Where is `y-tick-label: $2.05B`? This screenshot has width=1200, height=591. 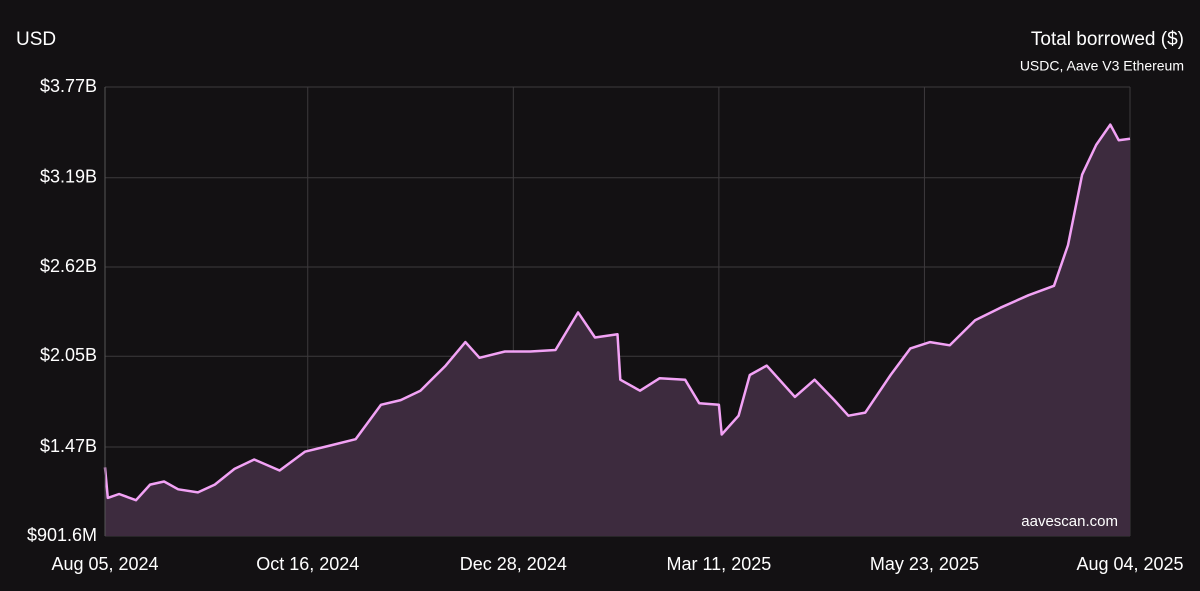
y-tick-label: $2.05B is located at coordinates (68, 355).